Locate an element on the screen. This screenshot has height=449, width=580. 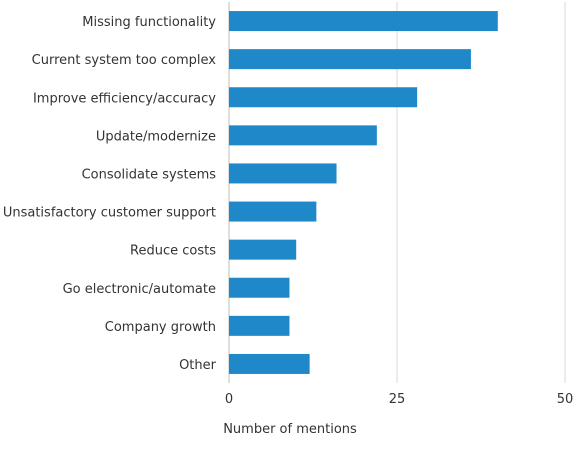
x-tick-labels: 0 25 50 is located at coordinates (399, 399).